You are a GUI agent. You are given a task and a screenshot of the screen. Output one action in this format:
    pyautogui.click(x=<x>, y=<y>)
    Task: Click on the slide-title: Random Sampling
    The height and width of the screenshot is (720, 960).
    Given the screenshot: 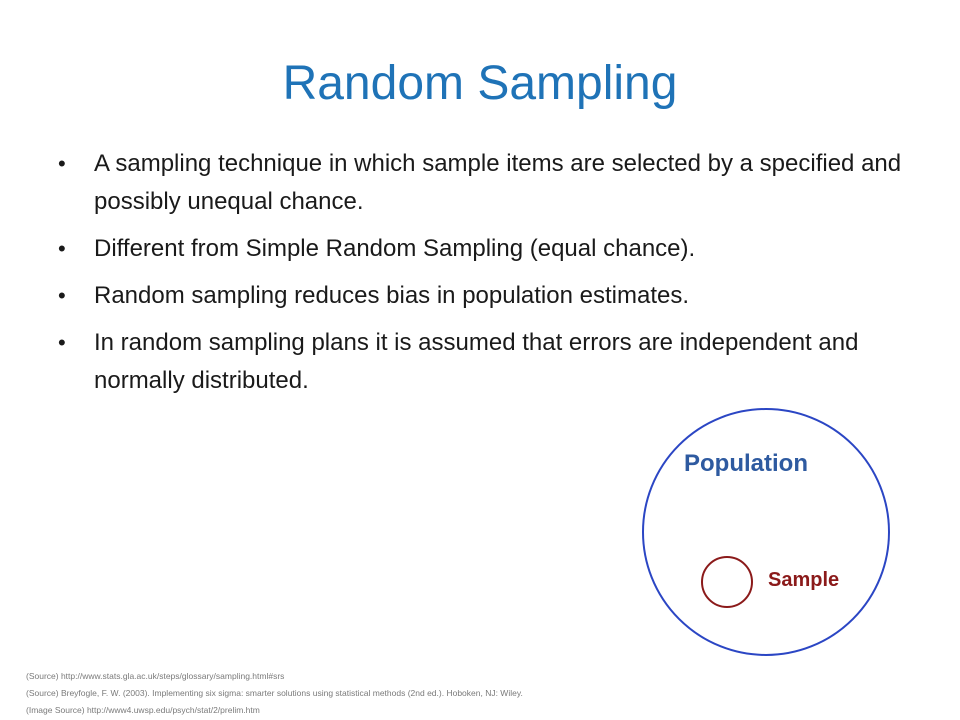 What is the action you would take?
    pyautogui.click(x=480, y=83)
    